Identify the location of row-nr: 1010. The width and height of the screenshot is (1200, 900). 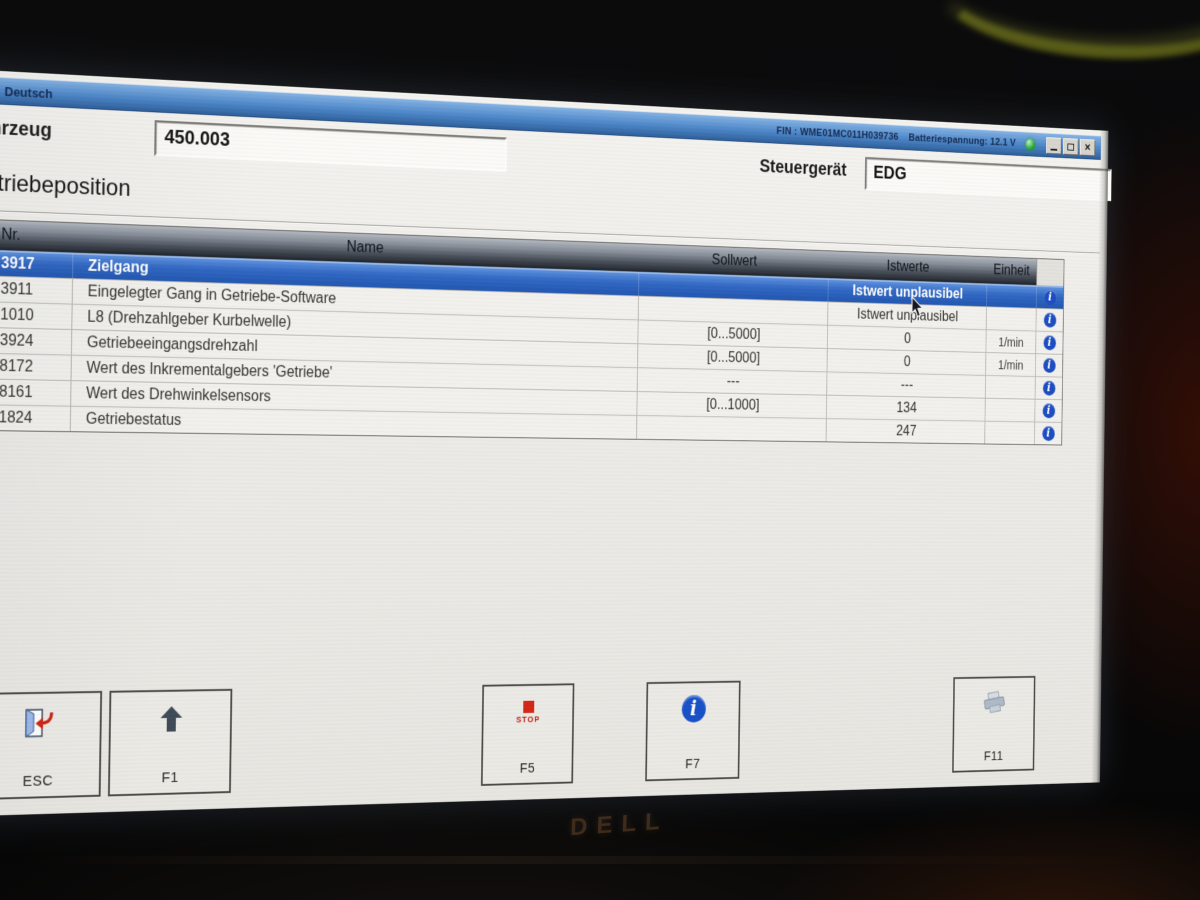
(17, 315).